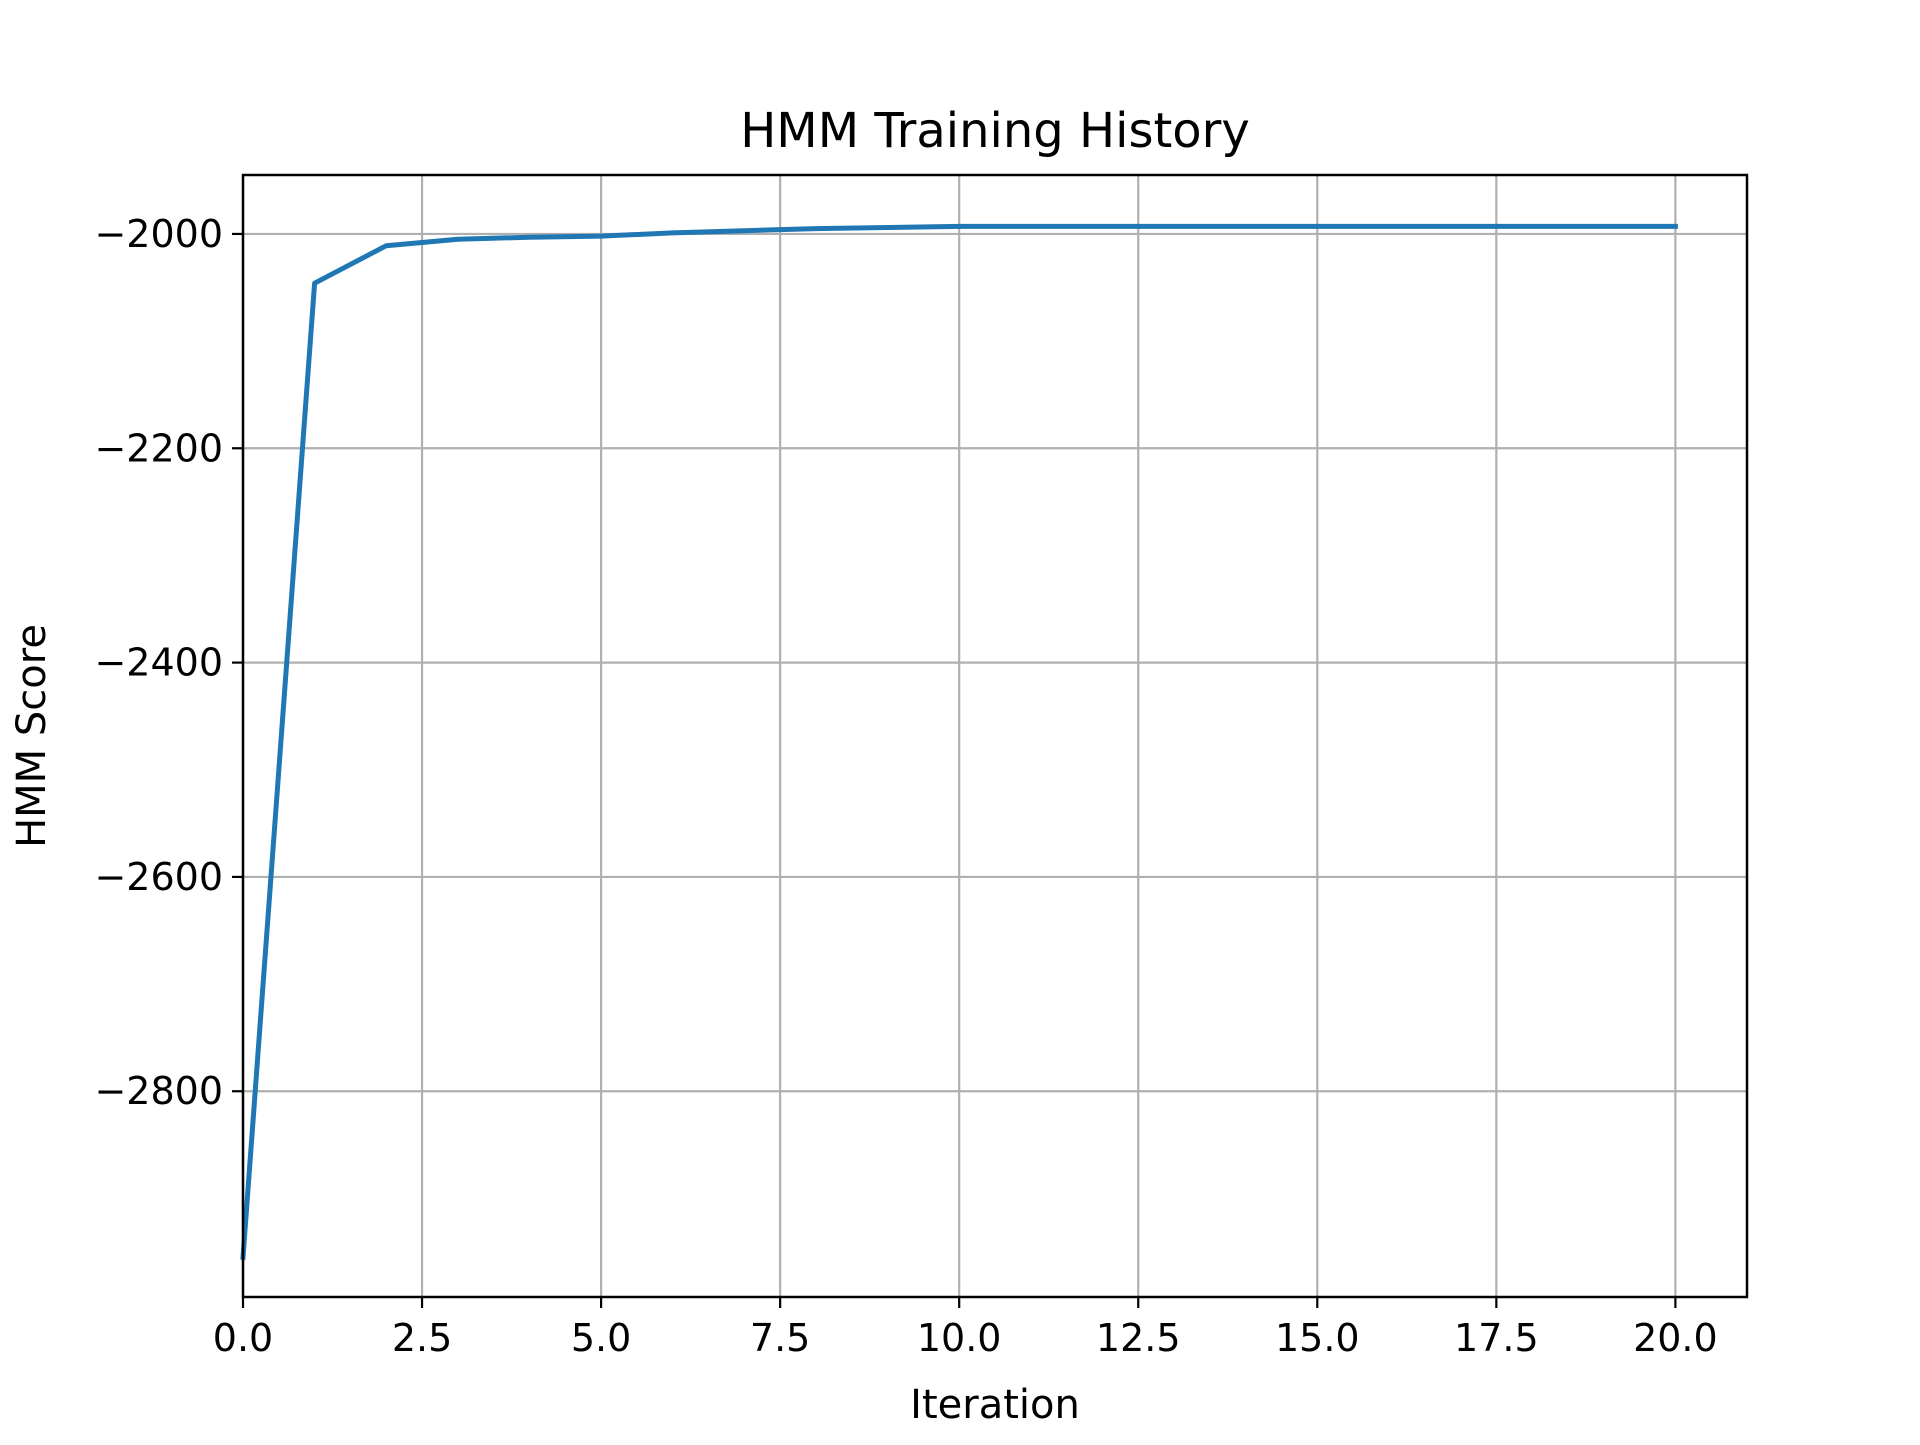  I want to click on y-axis-ticks: −2000 −2200 −2400 −2600 −2800, so click(168, 662).